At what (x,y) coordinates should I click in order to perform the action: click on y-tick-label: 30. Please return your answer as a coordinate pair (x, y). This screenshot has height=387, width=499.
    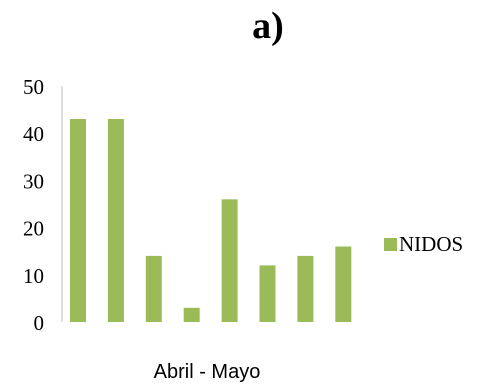
    Looking at the image, I should click on (33, 181).